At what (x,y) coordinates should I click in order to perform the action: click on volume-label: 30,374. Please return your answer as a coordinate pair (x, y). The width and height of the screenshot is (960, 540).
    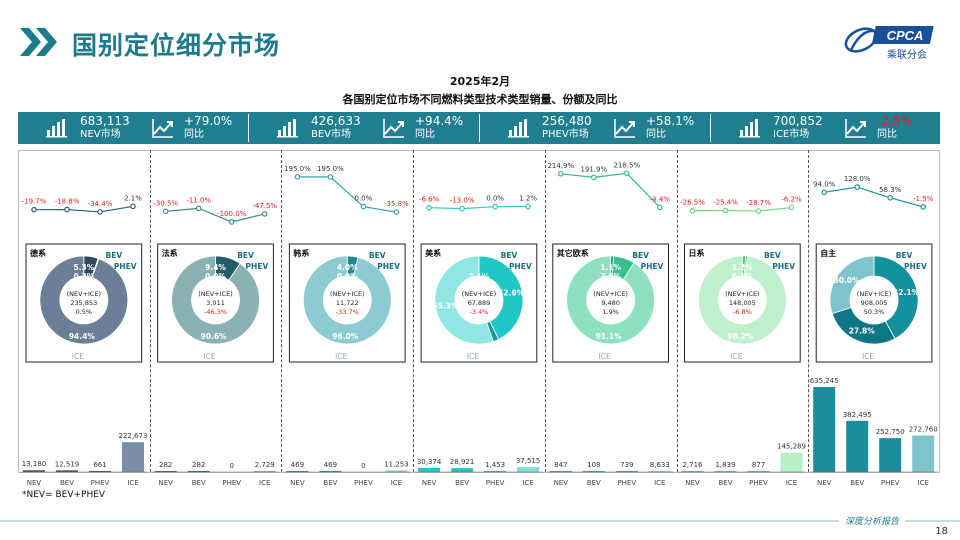
    Looking at the image, I should click on (429, 462).